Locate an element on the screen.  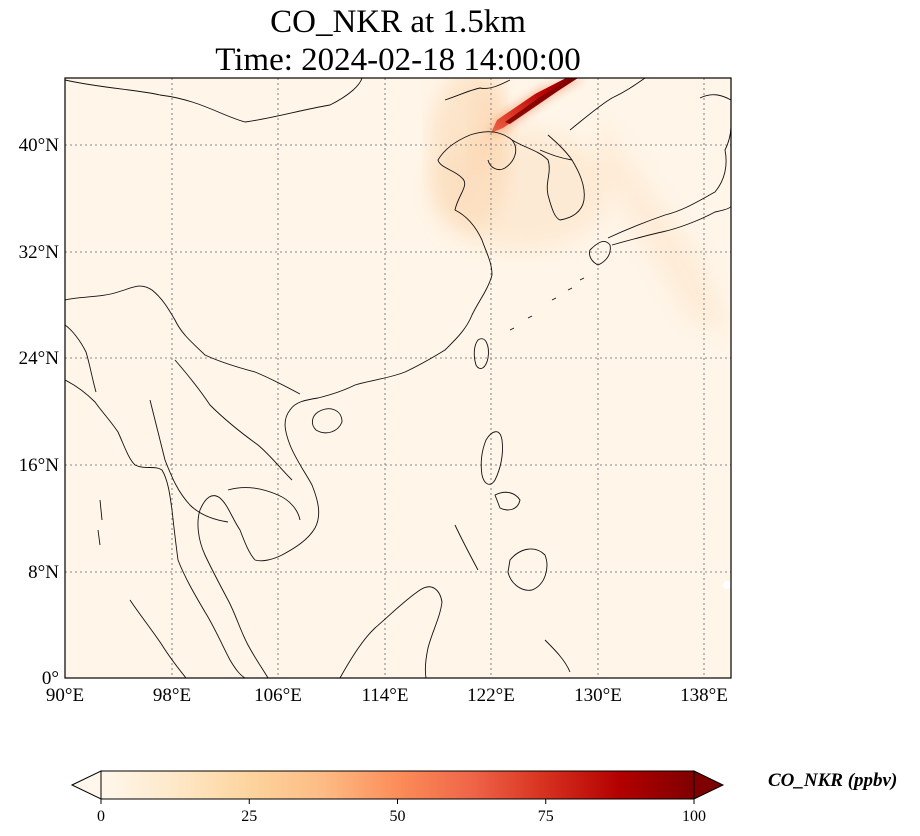
map-timestamp: Time: 2024-02-18 14:00:00 is located at coordinates (398, 60).